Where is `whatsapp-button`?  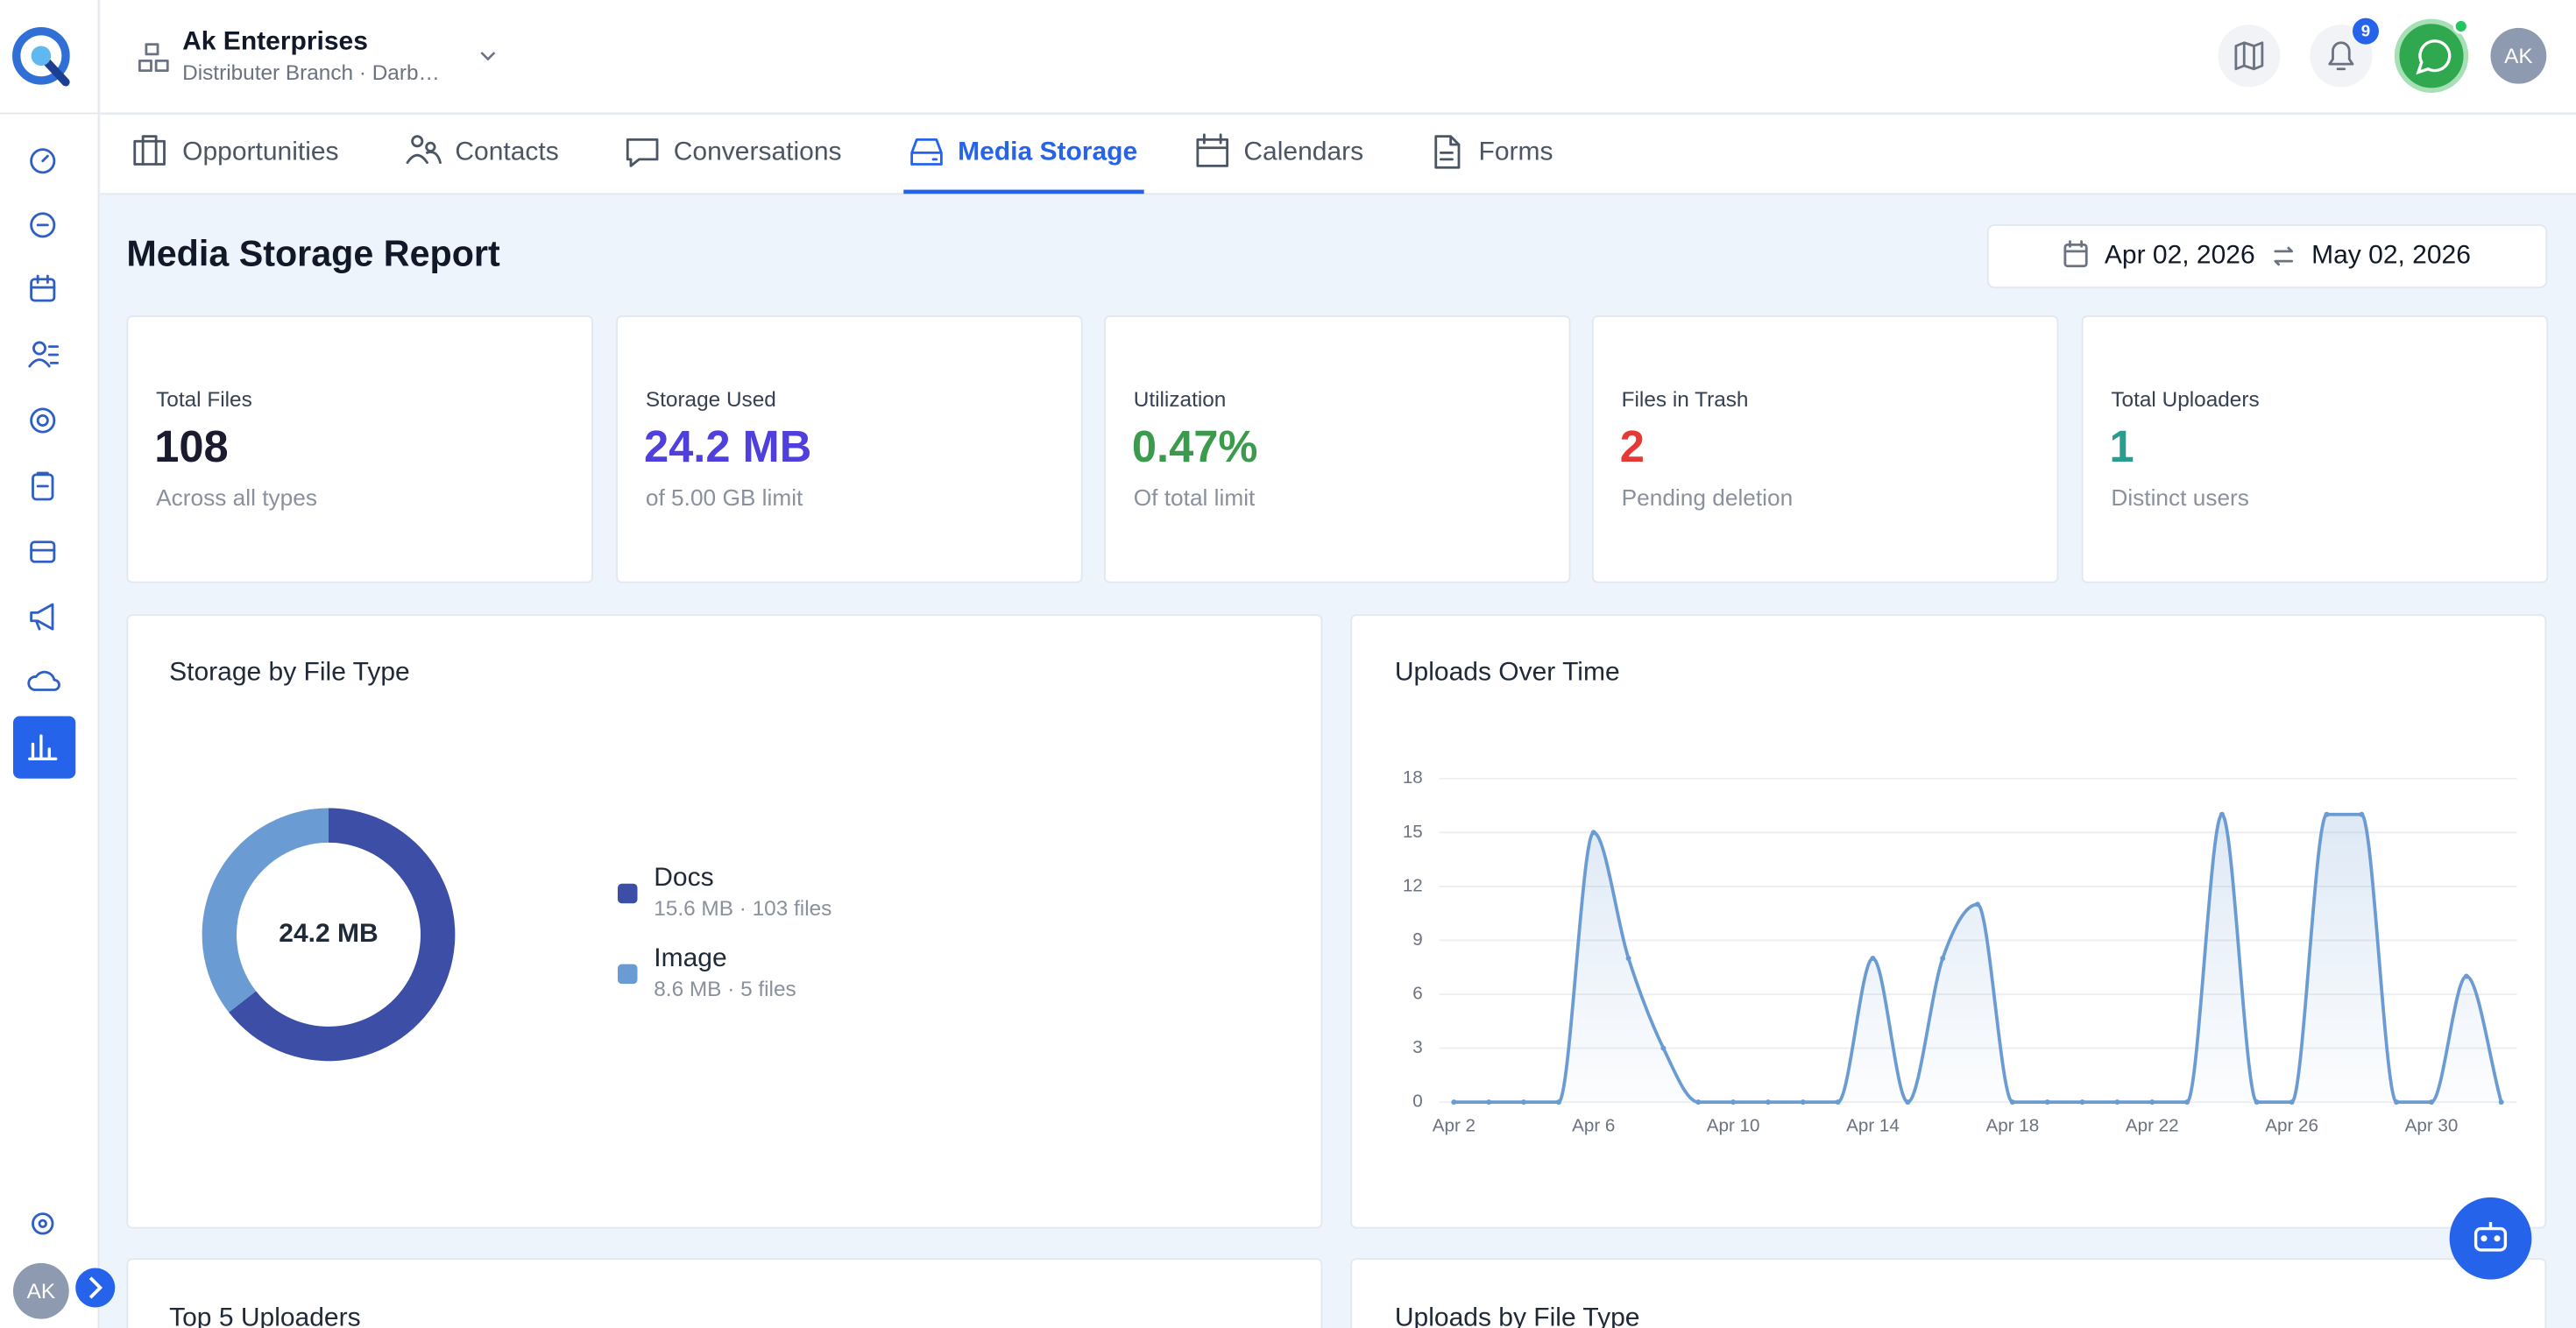
whatsapp-button is located at coordinates (2431, 55).